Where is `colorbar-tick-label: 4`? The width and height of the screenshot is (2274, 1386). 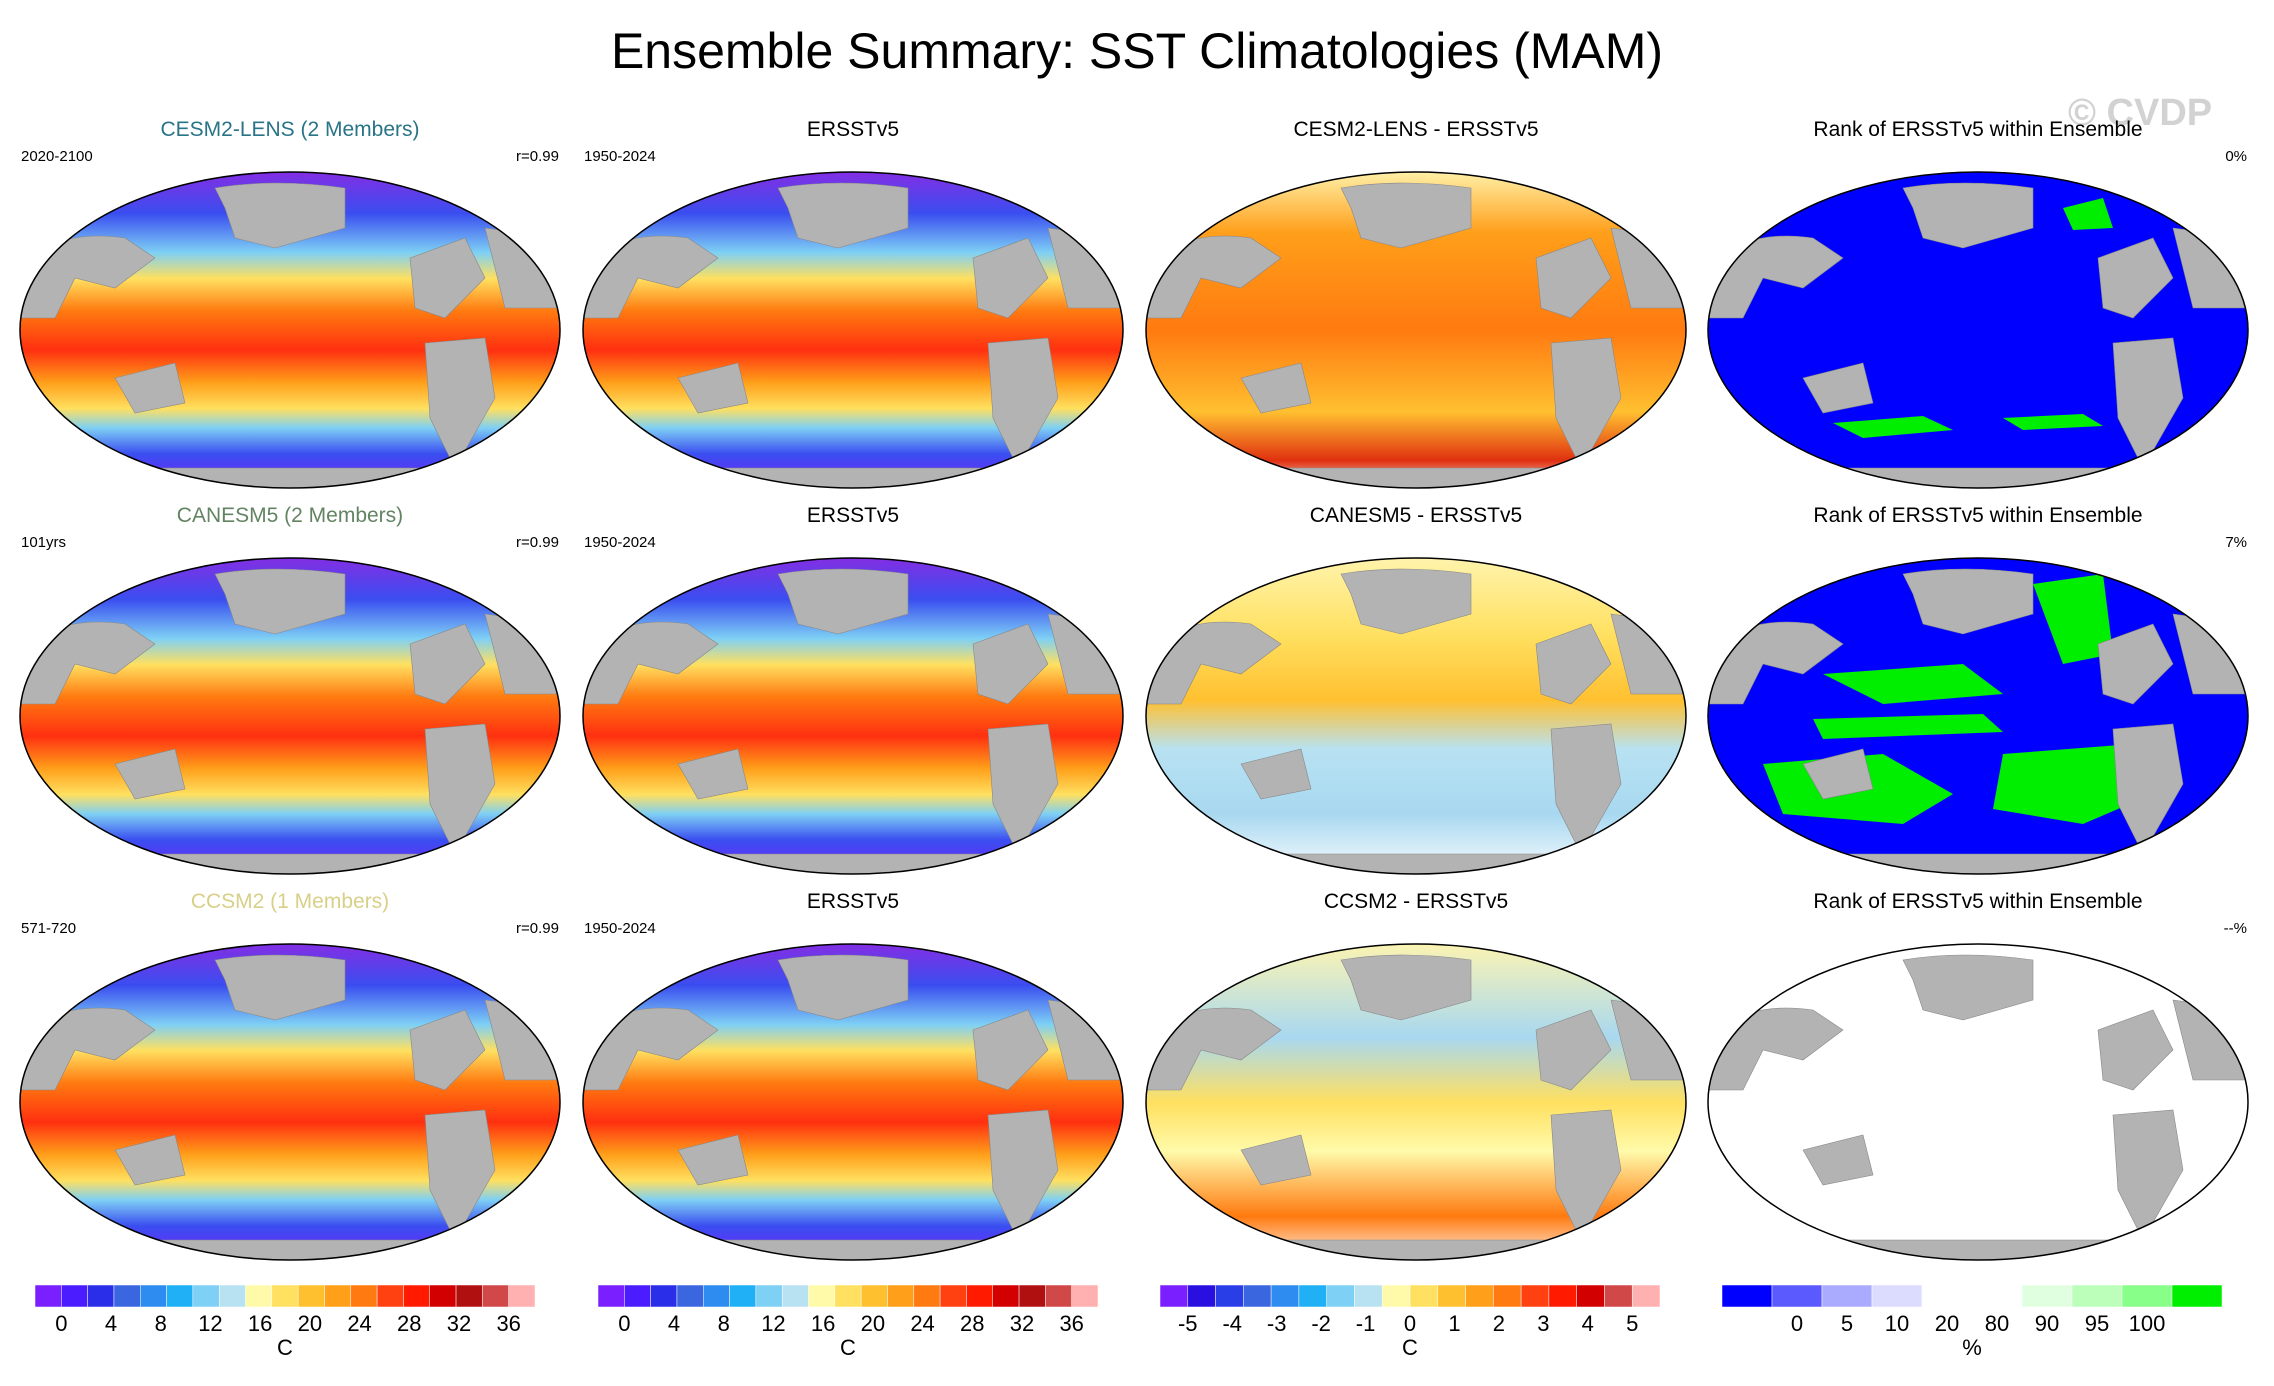
colorbar-tick-label: 4 is located at coordinates (674, 1323).